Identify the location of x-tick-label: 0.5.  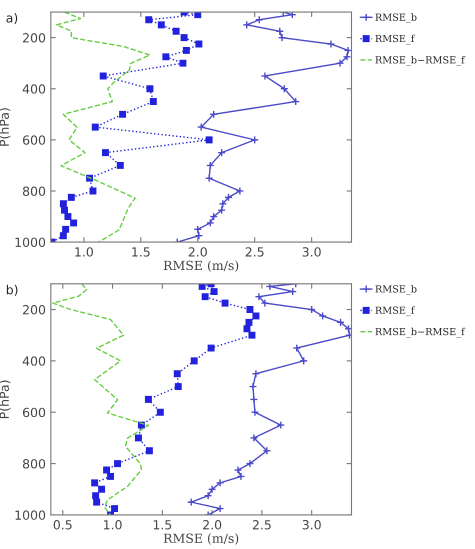
(63, 525).